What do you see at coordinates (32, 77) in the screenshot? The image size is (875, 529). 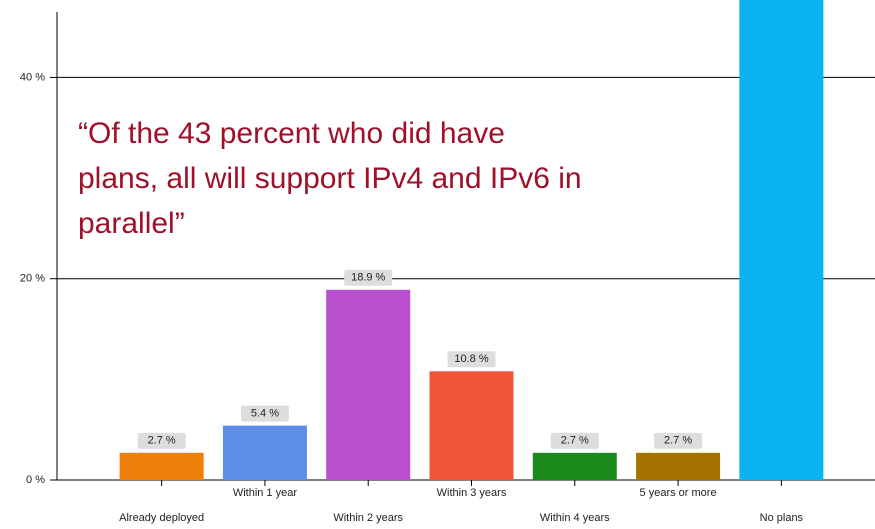 I see `y-tick-label: 40 %` at bounding box center [32, 77].